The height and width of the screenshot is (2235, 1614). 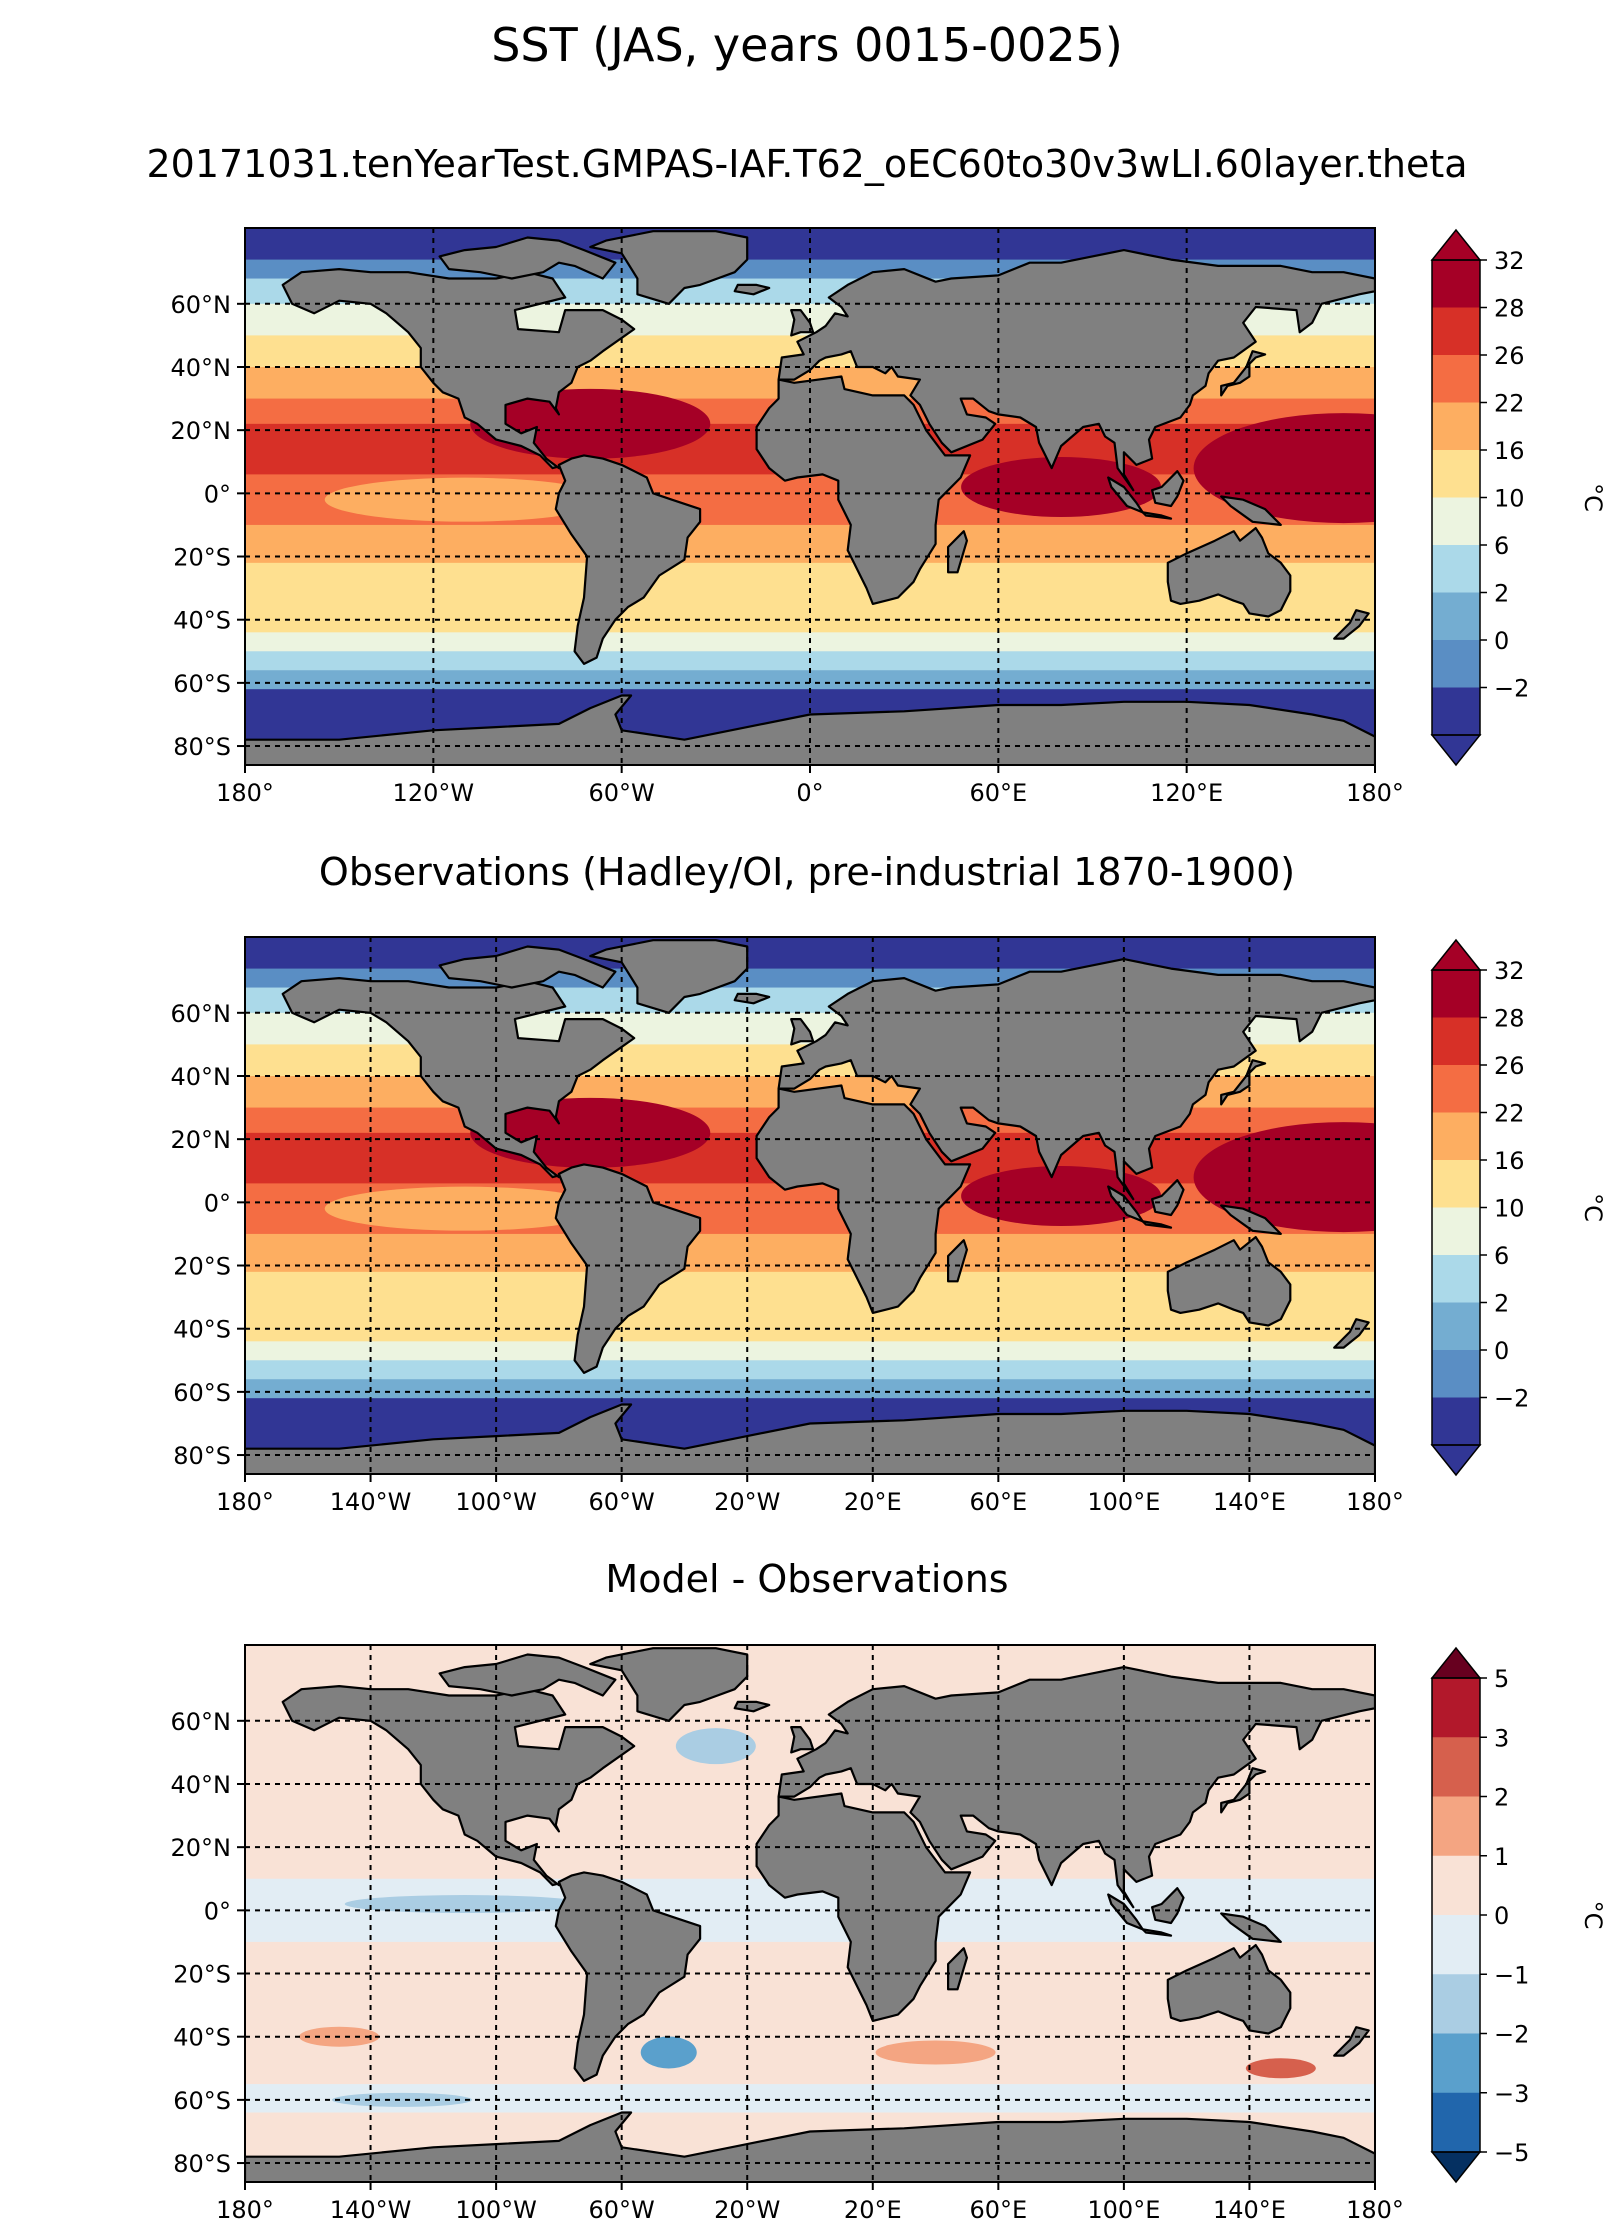 What do you see at coordinates (1186, 793) in the screenshot?
I see `lon-tick-label: 120°E` at bounding box center [1186, 793].